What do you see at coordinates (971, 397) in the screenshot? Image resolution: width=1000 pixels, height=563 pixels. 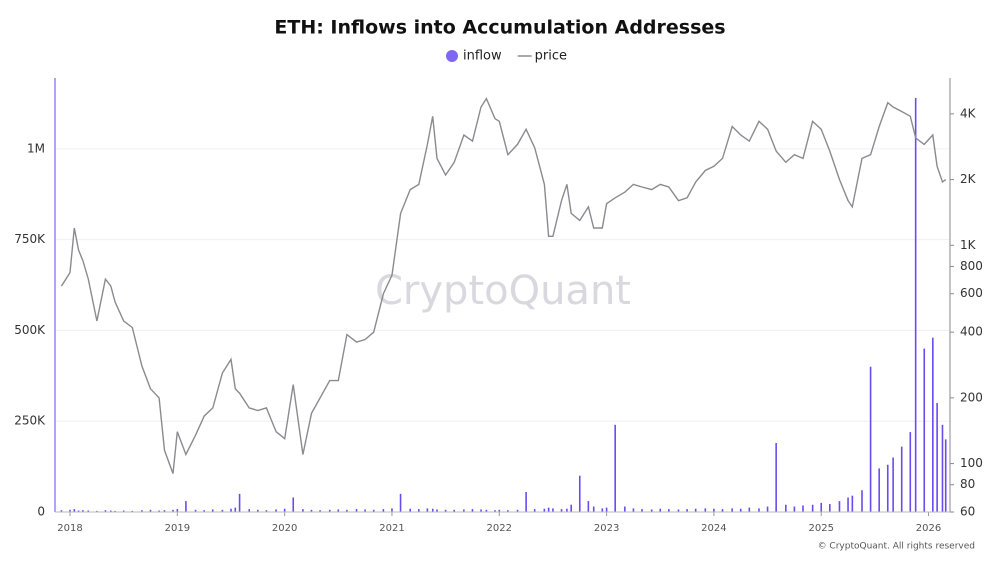 I see `y2-tick-label: 200` at bounding box center [971, 397].